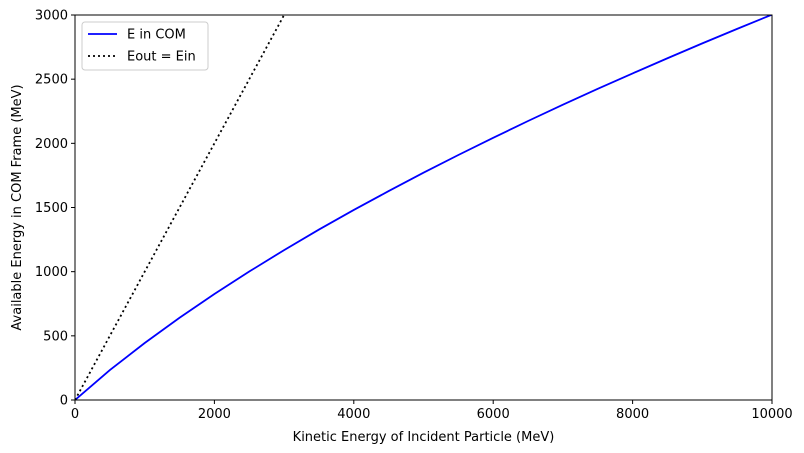  What do you see at coordinates (771, 414) in the screenshot?
I see `x-tick-label: 10000` at bounding box center [771, 414].